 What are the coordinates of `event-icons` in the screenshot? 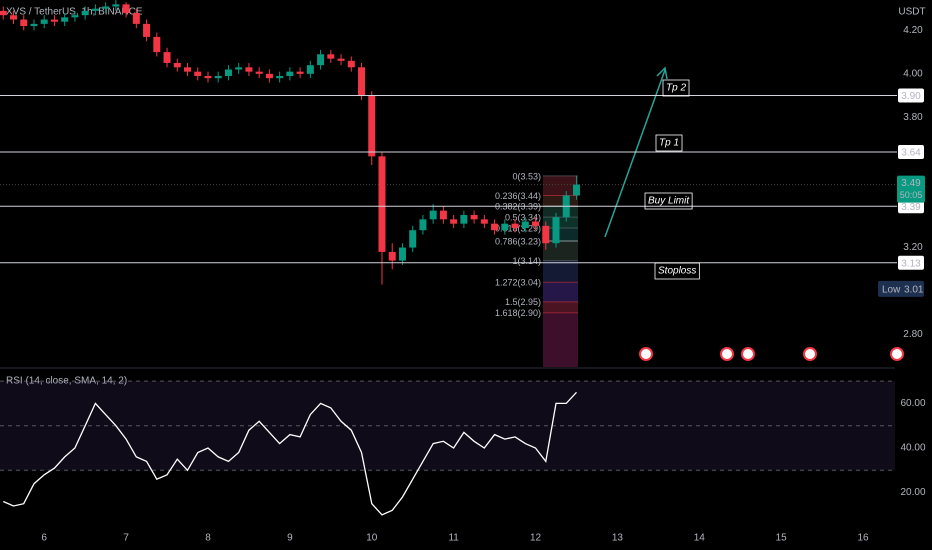 It's located at (771, 354).